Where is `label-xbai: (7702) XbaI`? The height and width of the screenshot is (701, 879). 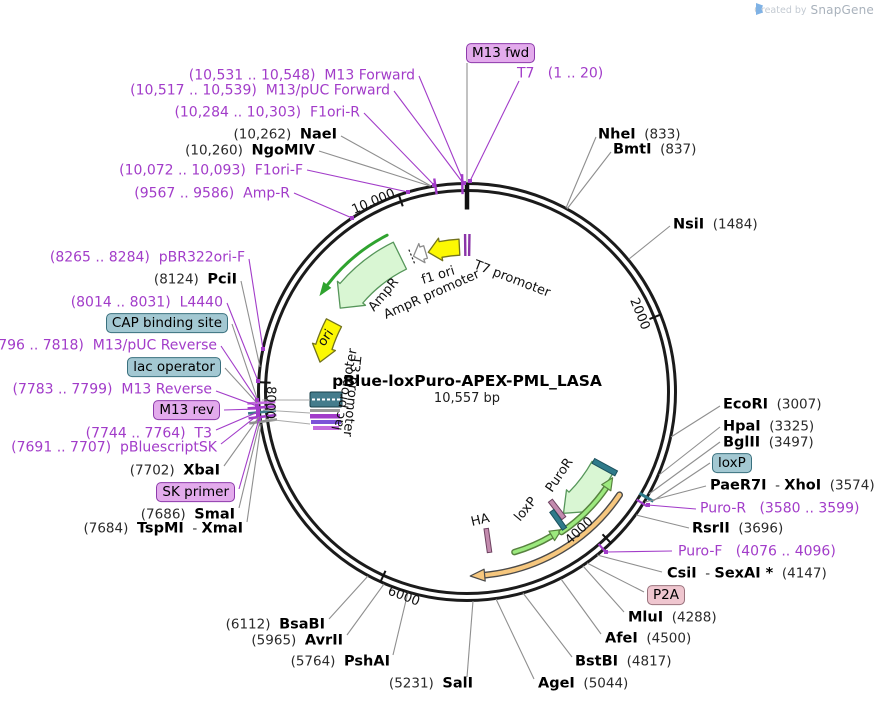 label-xbai: (7702) XbaI is located at coordinates (175, 469).